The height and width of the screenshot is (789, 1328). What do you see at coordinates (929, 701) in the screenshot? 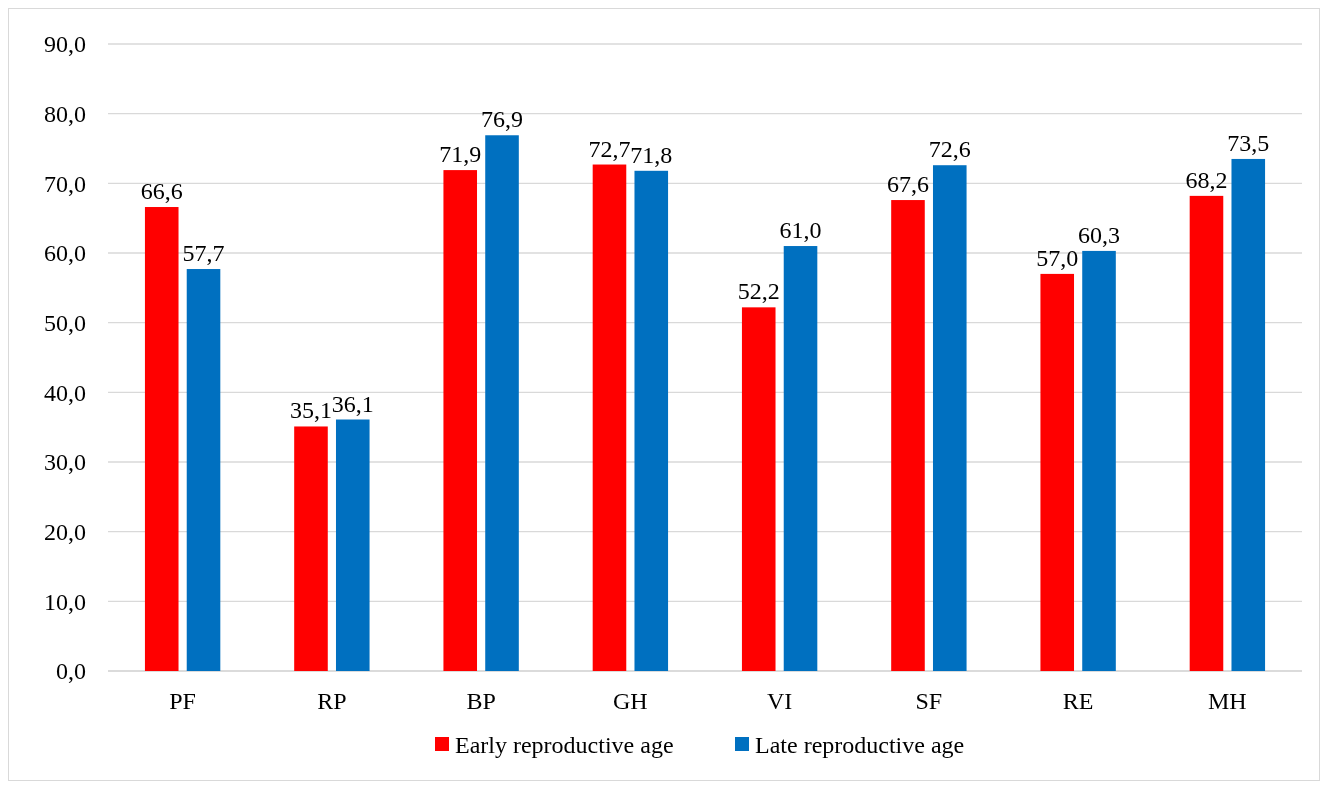
I see `x-tick-label: SF` at bounding box center [929, 701].